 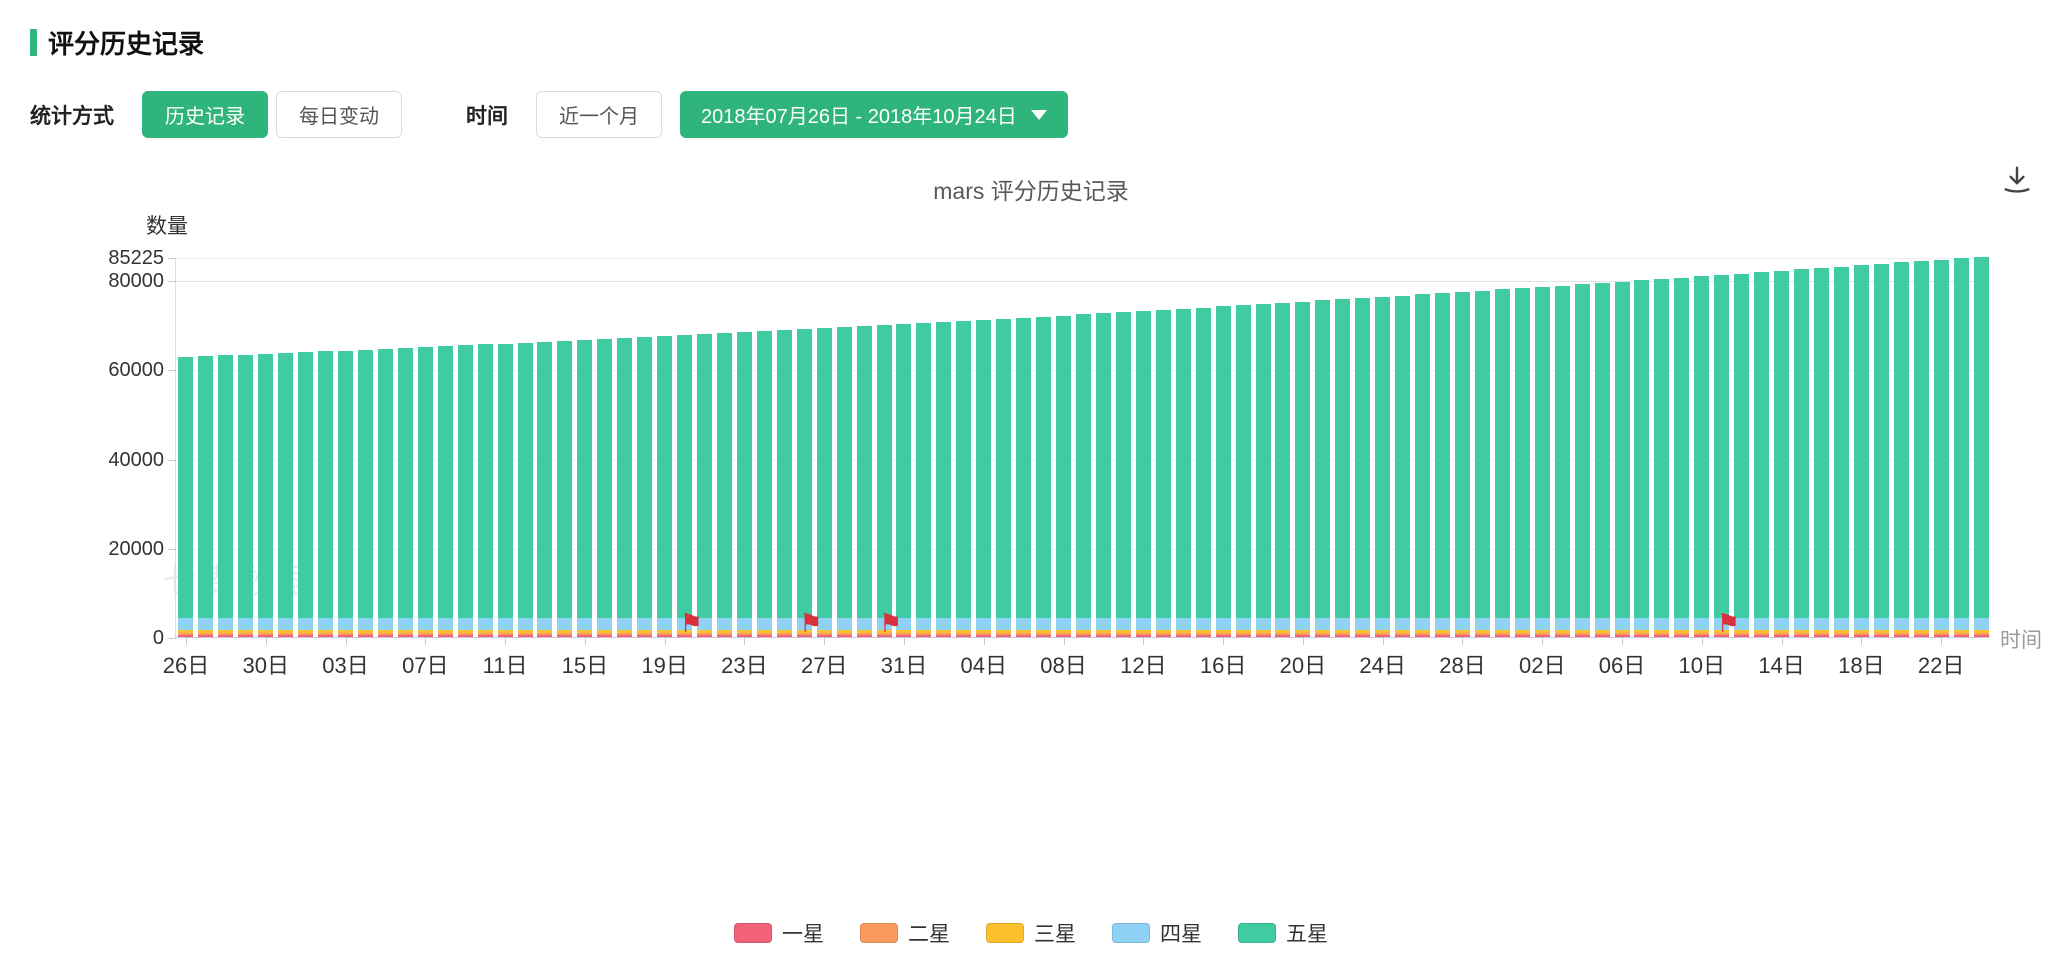 What do you see at coordinates (1031, 933) in the screenshot?
I see `legend-item-三星: 三星` at bounding box center [1031, 933].